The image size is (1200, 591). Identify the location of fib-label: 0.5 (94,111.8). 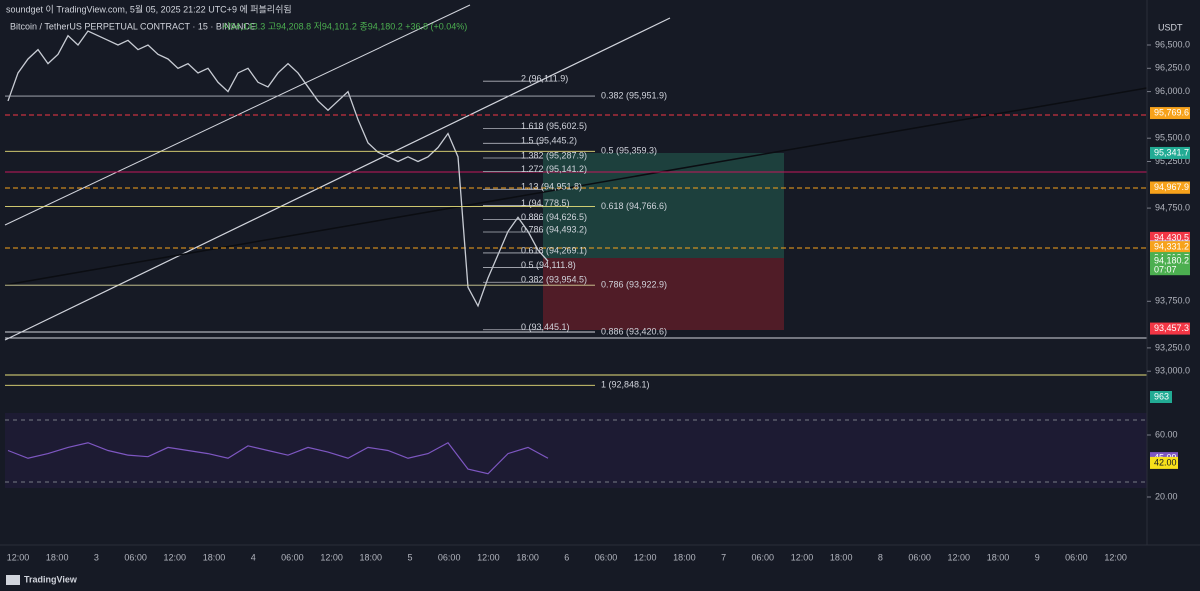
(548, 265).